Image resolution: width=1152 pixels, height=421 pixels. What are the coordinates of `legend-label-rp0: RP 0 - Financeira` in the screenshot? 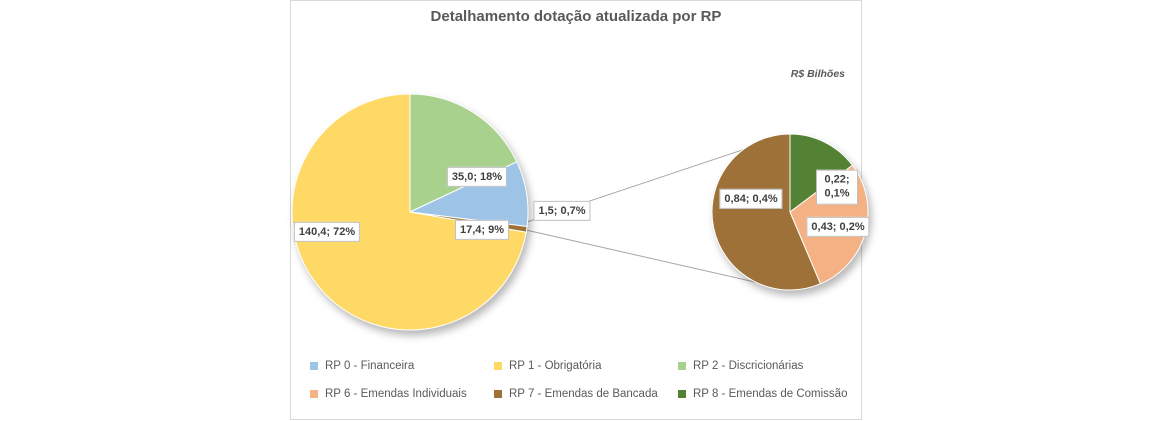 It's located at (370, 366).